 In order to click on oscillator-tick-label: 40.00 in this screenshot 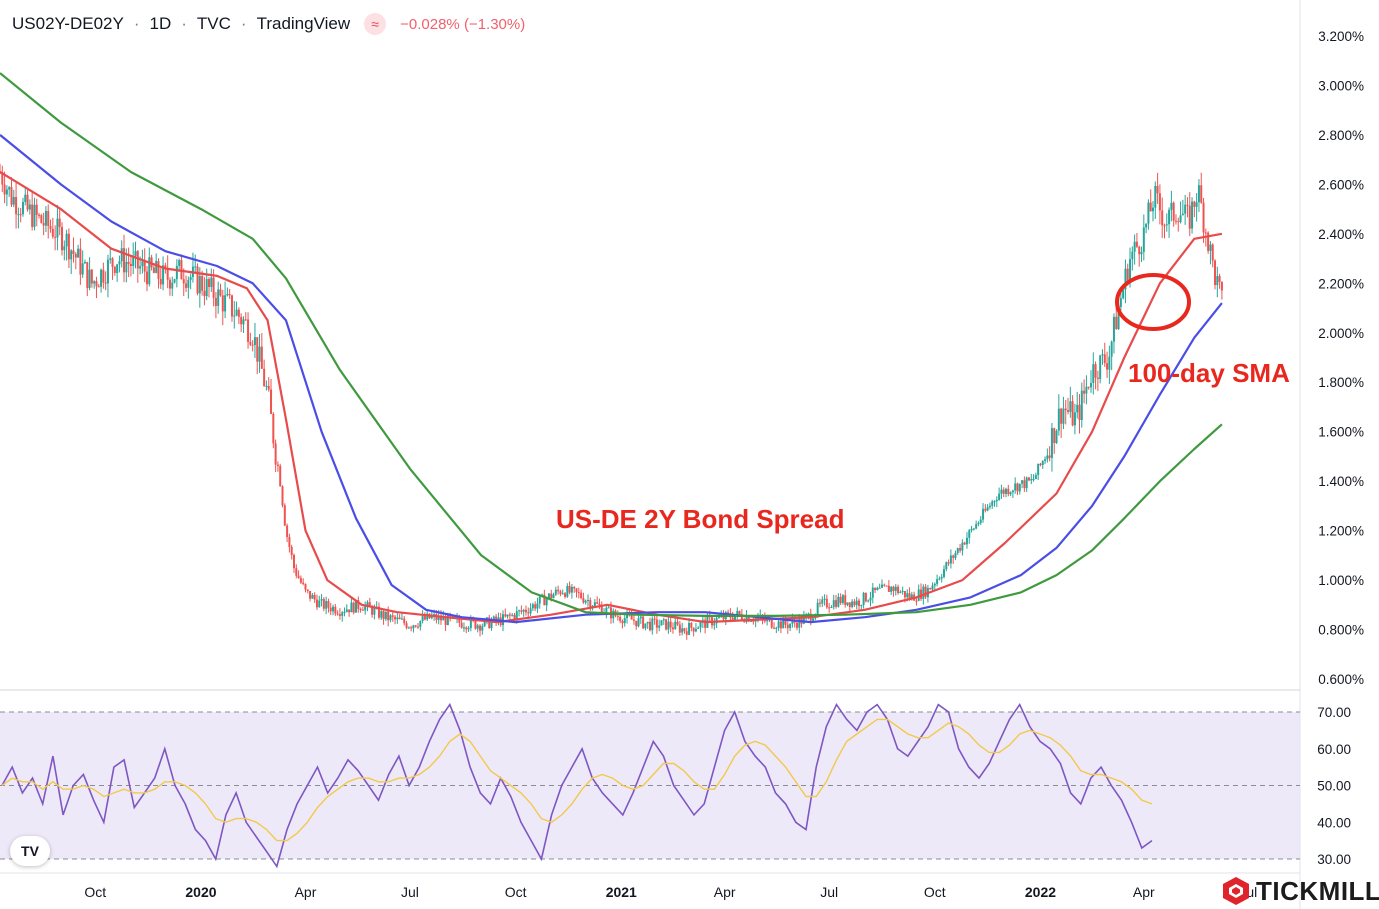, I will do `click(1334, 822)`.